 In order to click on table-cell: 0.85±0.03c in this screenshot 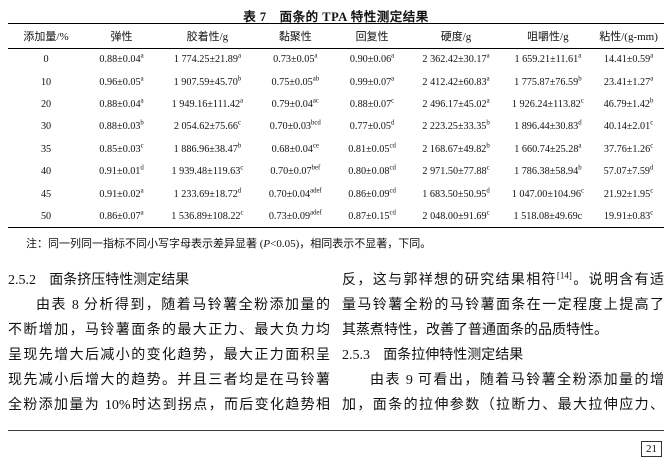, I will do `click(121, 148)`.